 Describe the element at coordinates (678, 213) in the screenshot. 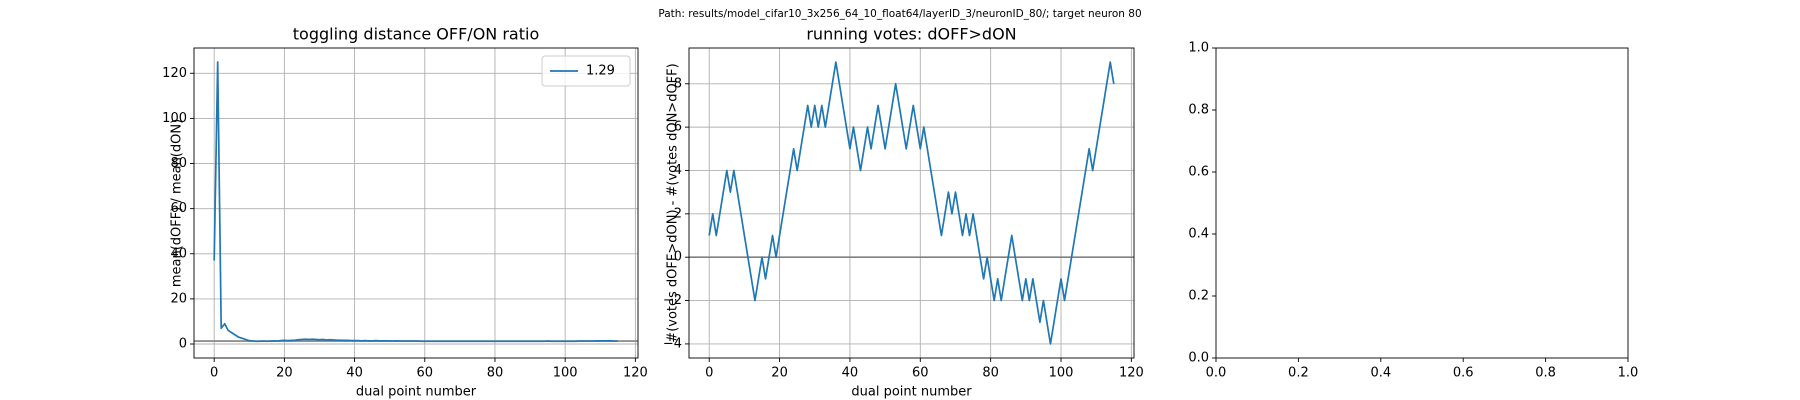

I see `y-tick-label: 2` at that location.